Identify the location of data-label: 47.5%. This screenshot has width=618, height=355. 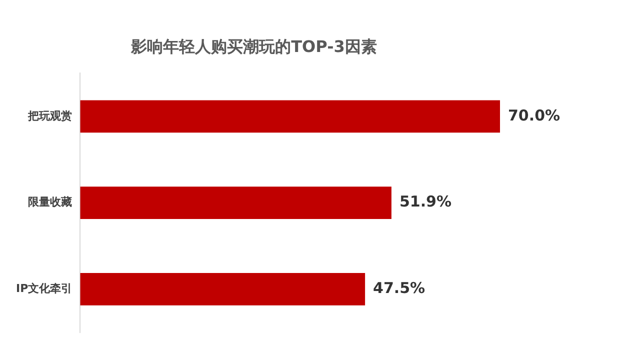
(399, 288).